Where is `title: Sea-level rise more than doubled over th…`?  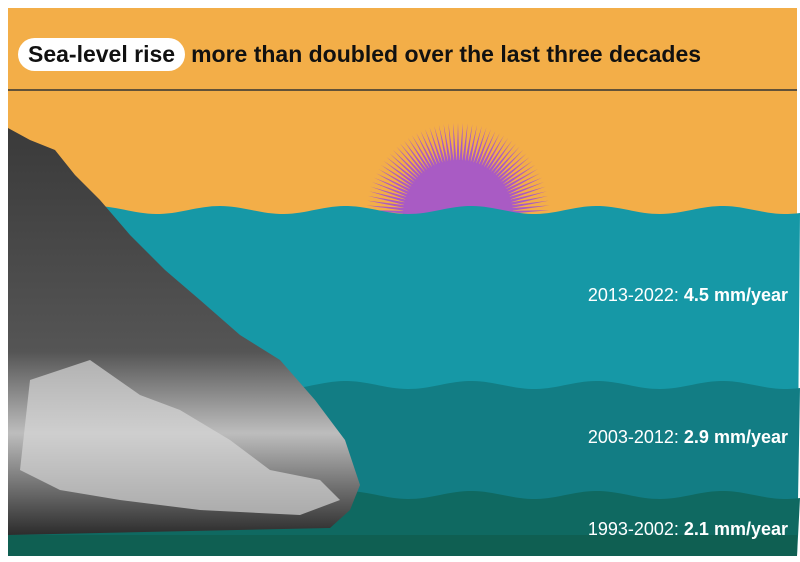 title: Sea-level rise more than doubled over th… is located at coordinates (359, 54).